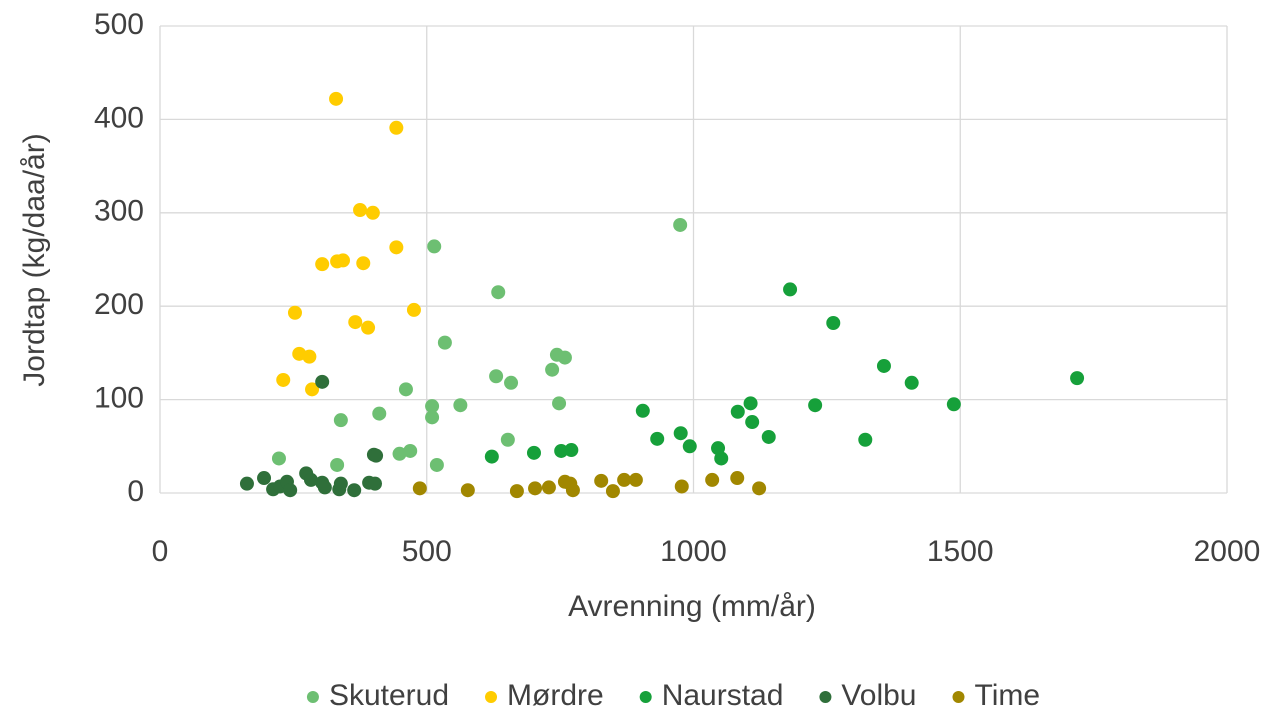  Describe the element at coordinates (692, 606) in the screenshot. I see `x-axis-label: Avrenning (mm/år)` at that location.